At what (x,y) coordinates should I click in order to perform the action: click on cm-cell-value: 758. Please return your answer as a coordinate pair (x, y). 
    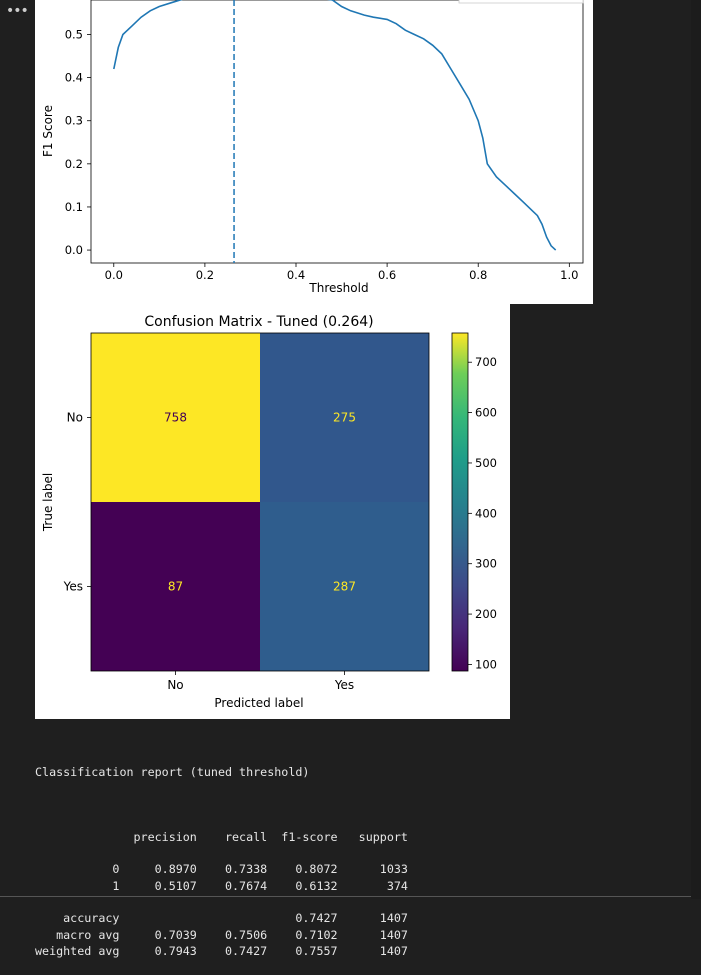
    Looking at the image, I should click on (175, 418).